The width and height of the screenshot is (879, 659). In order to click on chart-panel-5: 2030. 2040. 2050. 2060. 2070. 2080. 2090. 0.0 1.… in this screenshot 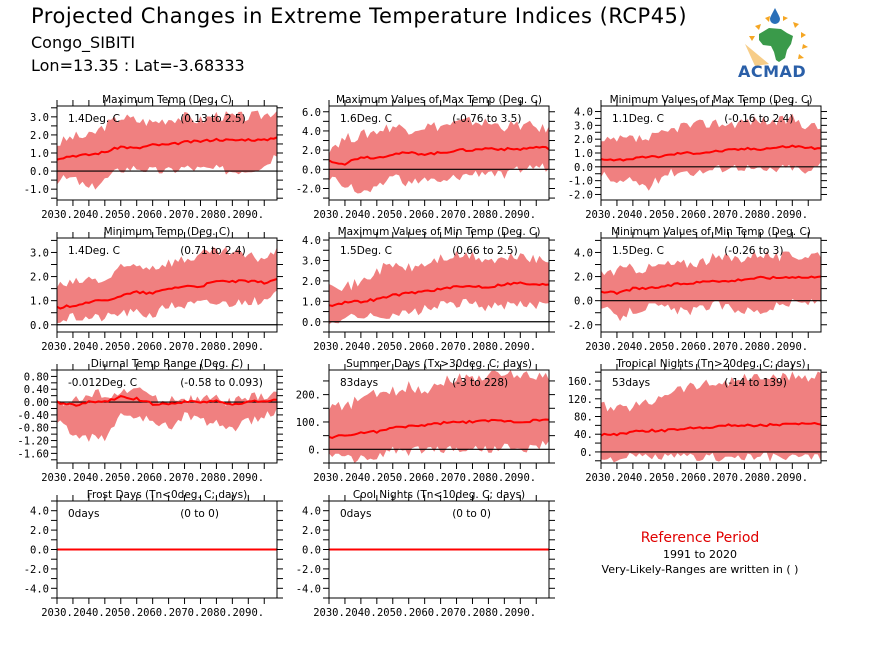, I will do `click(428, 289)`.